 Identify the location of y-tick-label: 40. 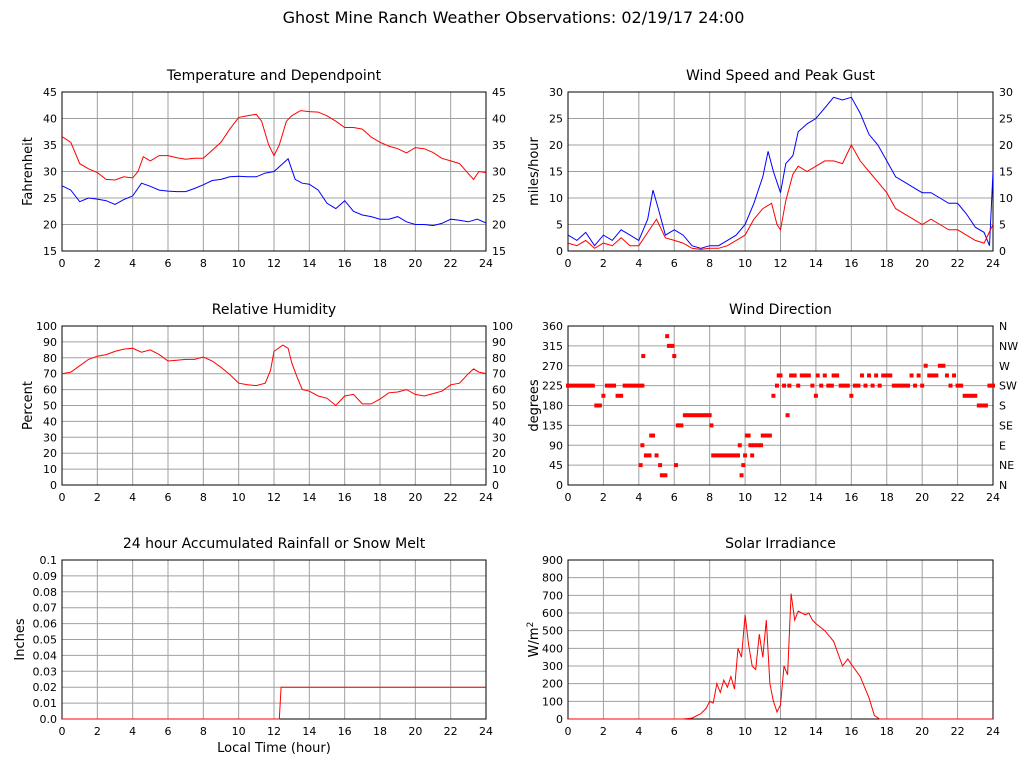
(50, 421).